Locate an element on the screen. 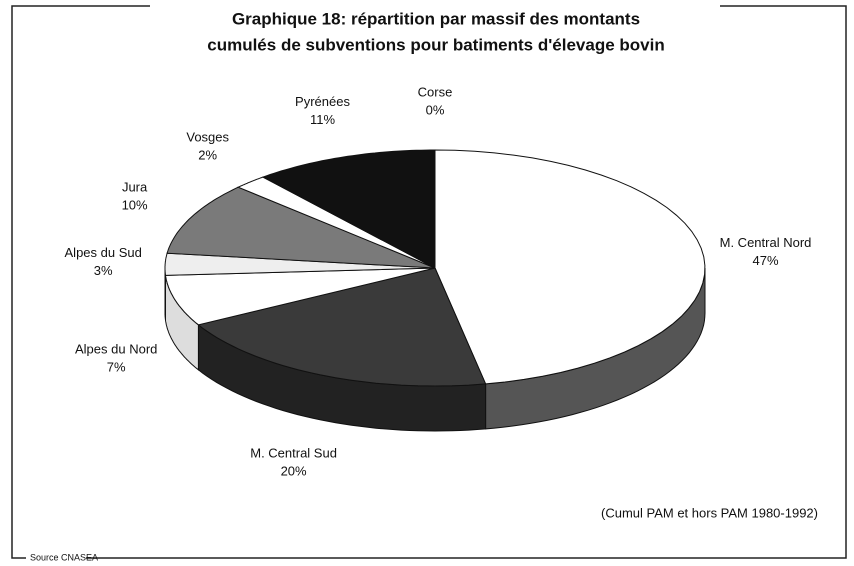 The height and width of the screenshot is (566, 854). slice-value-label: 2% is located at coordinates (207, 154).